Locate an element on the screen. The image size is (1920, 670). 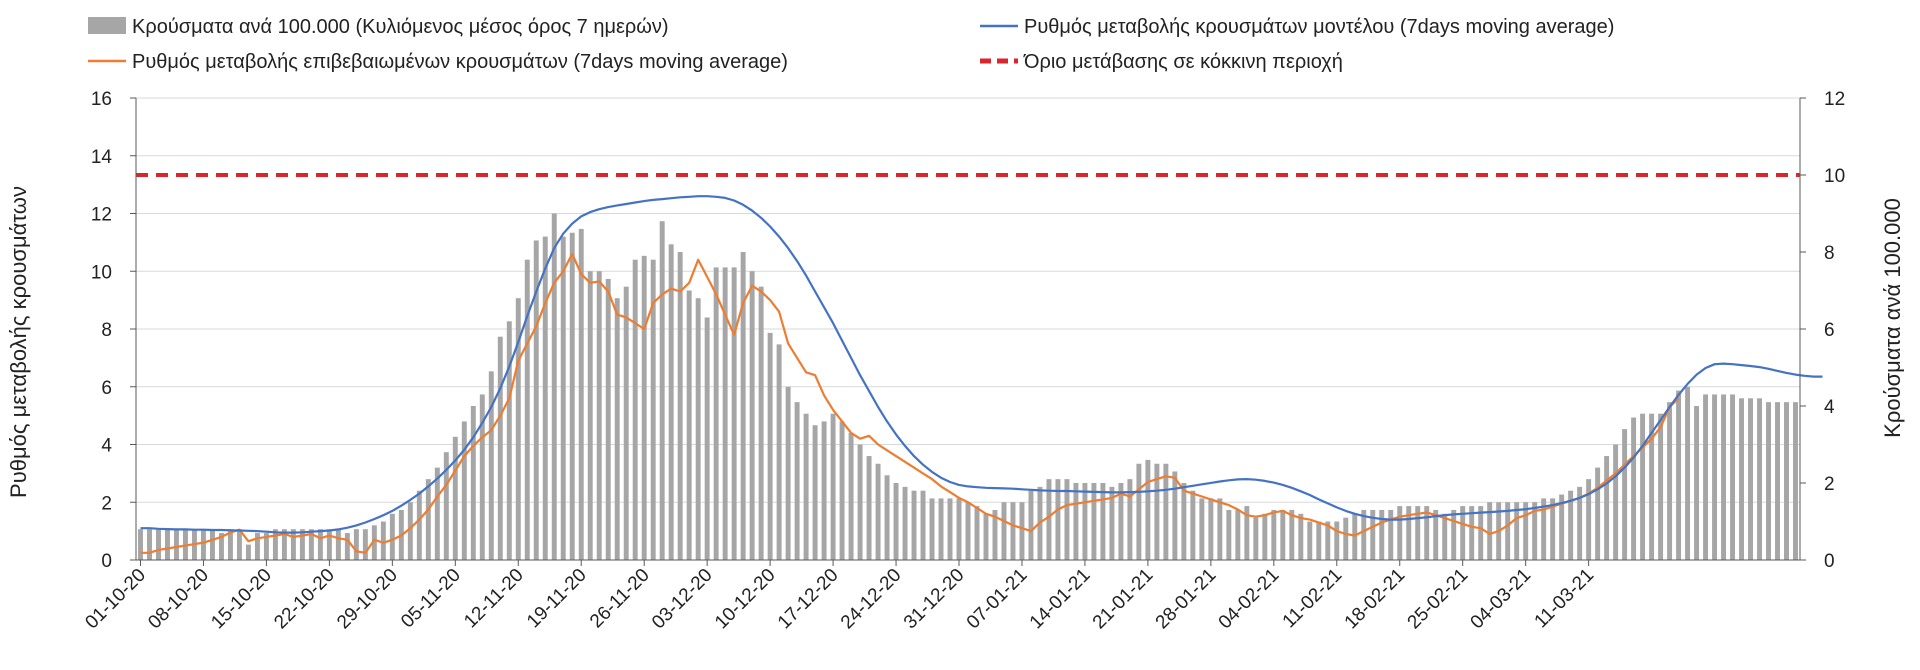
x-tick-label: 04-03-21 is located at coordinates (1501, 599).